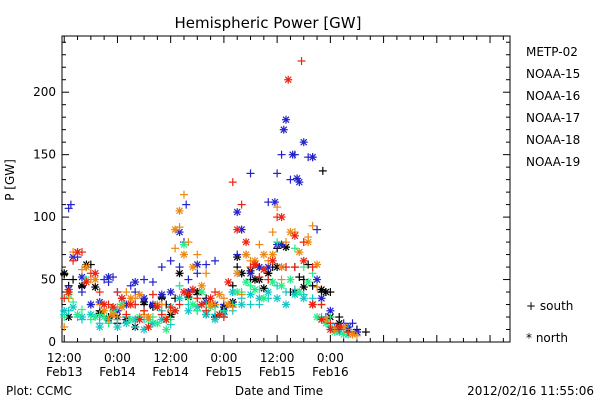  What do you see at coordinates (553, 162) in the screenshot?
I see `legend-entry: NOAA-19` at bounding box center [553, 162].